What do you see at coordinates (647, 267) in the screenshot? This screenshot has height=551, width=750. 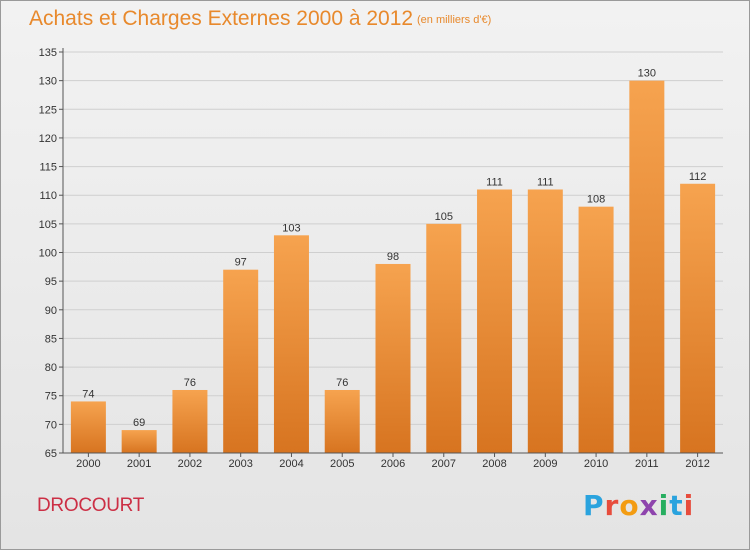 I see `bar-2011` at bounding box center [647, 267].